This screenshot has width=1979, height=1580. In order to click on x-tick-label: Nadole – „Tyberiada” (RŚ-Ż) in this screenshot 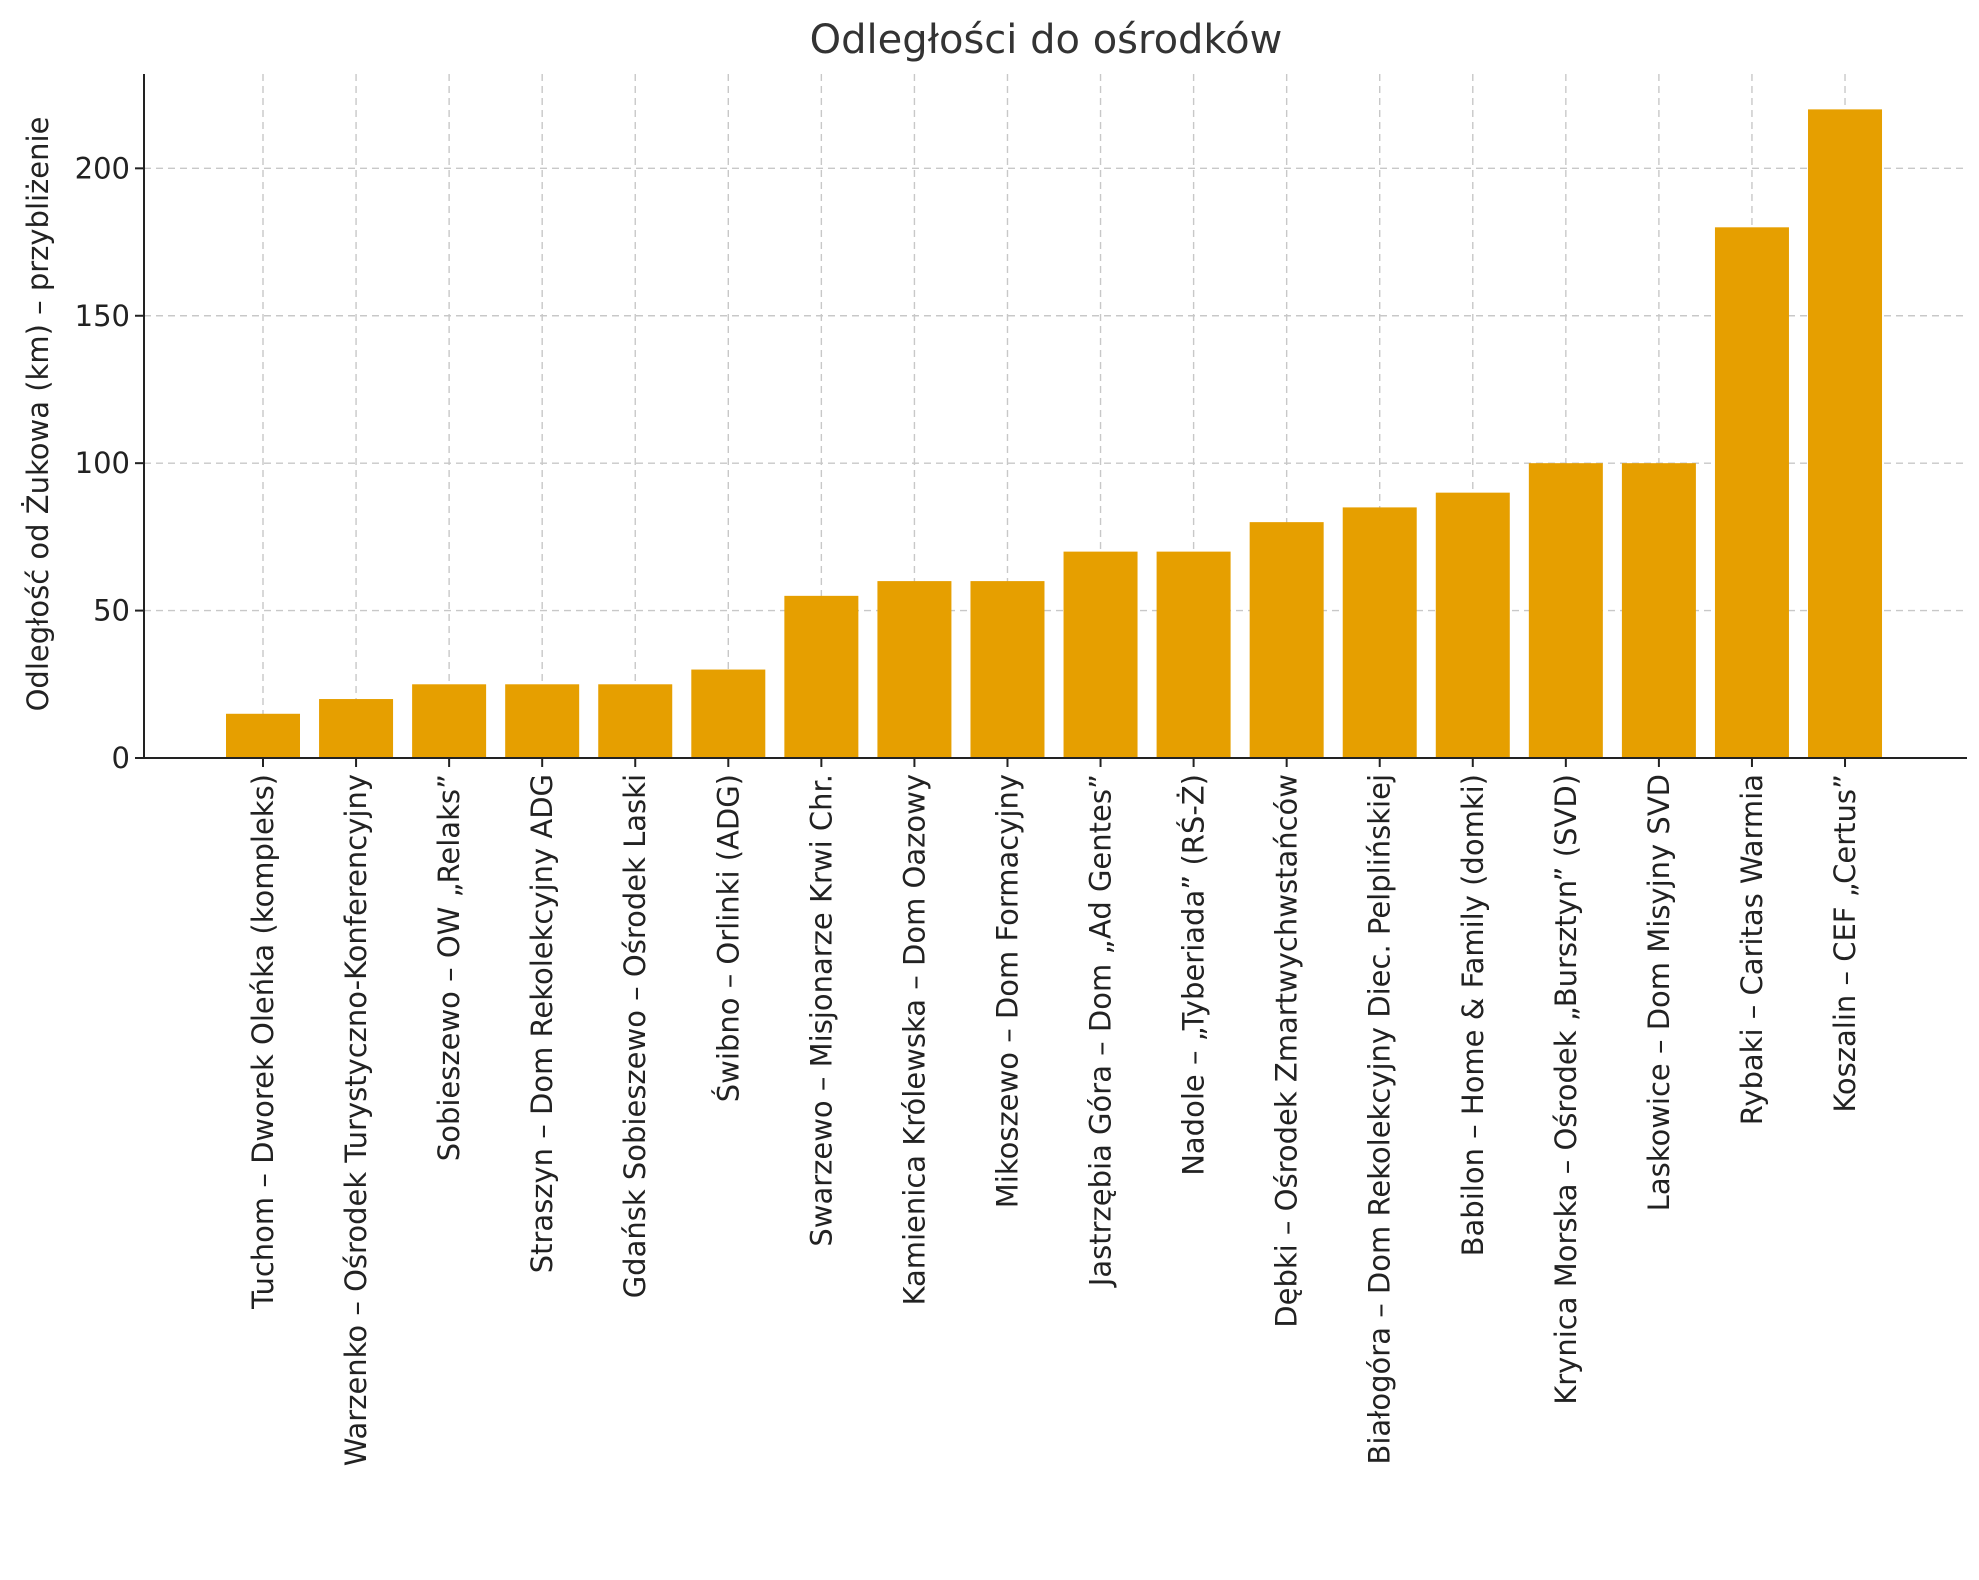, I will do `click(1194, 975)`.